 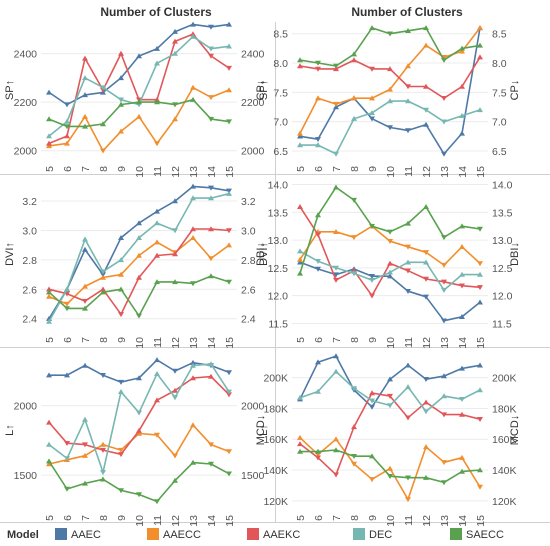 I want to click on series-line-dec, so click(x=139, y=86).